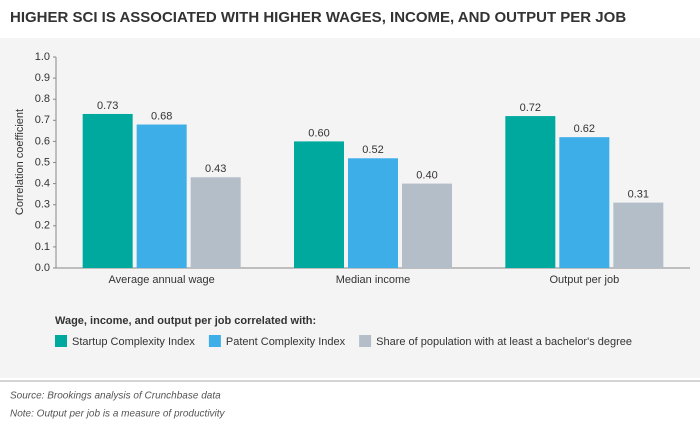 The width and height of the screenshot is (700, 424). I want to click on y-axis-label: Correlation coefficient, so click(20, 162).